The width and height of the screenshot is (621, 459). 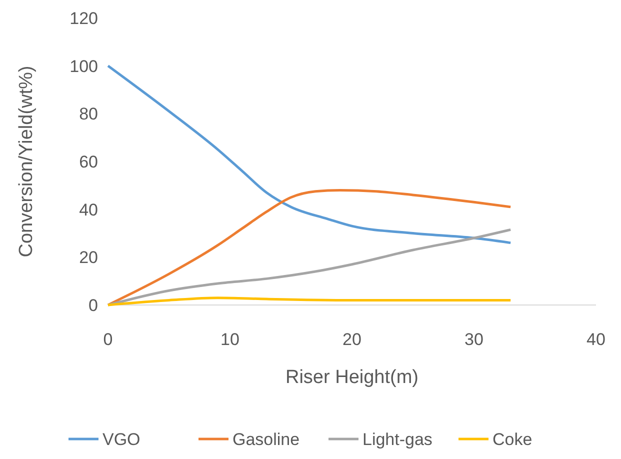 I want to click on legend-label: VGO, so click(x=121, y=439).